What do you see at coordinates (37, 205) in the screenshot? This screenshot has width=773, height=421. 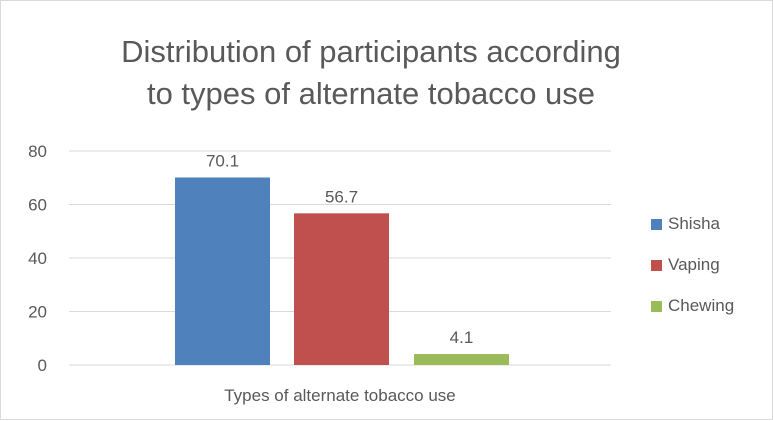 I see `y-tick-label-60: 60` at bounding box center [37, 205].